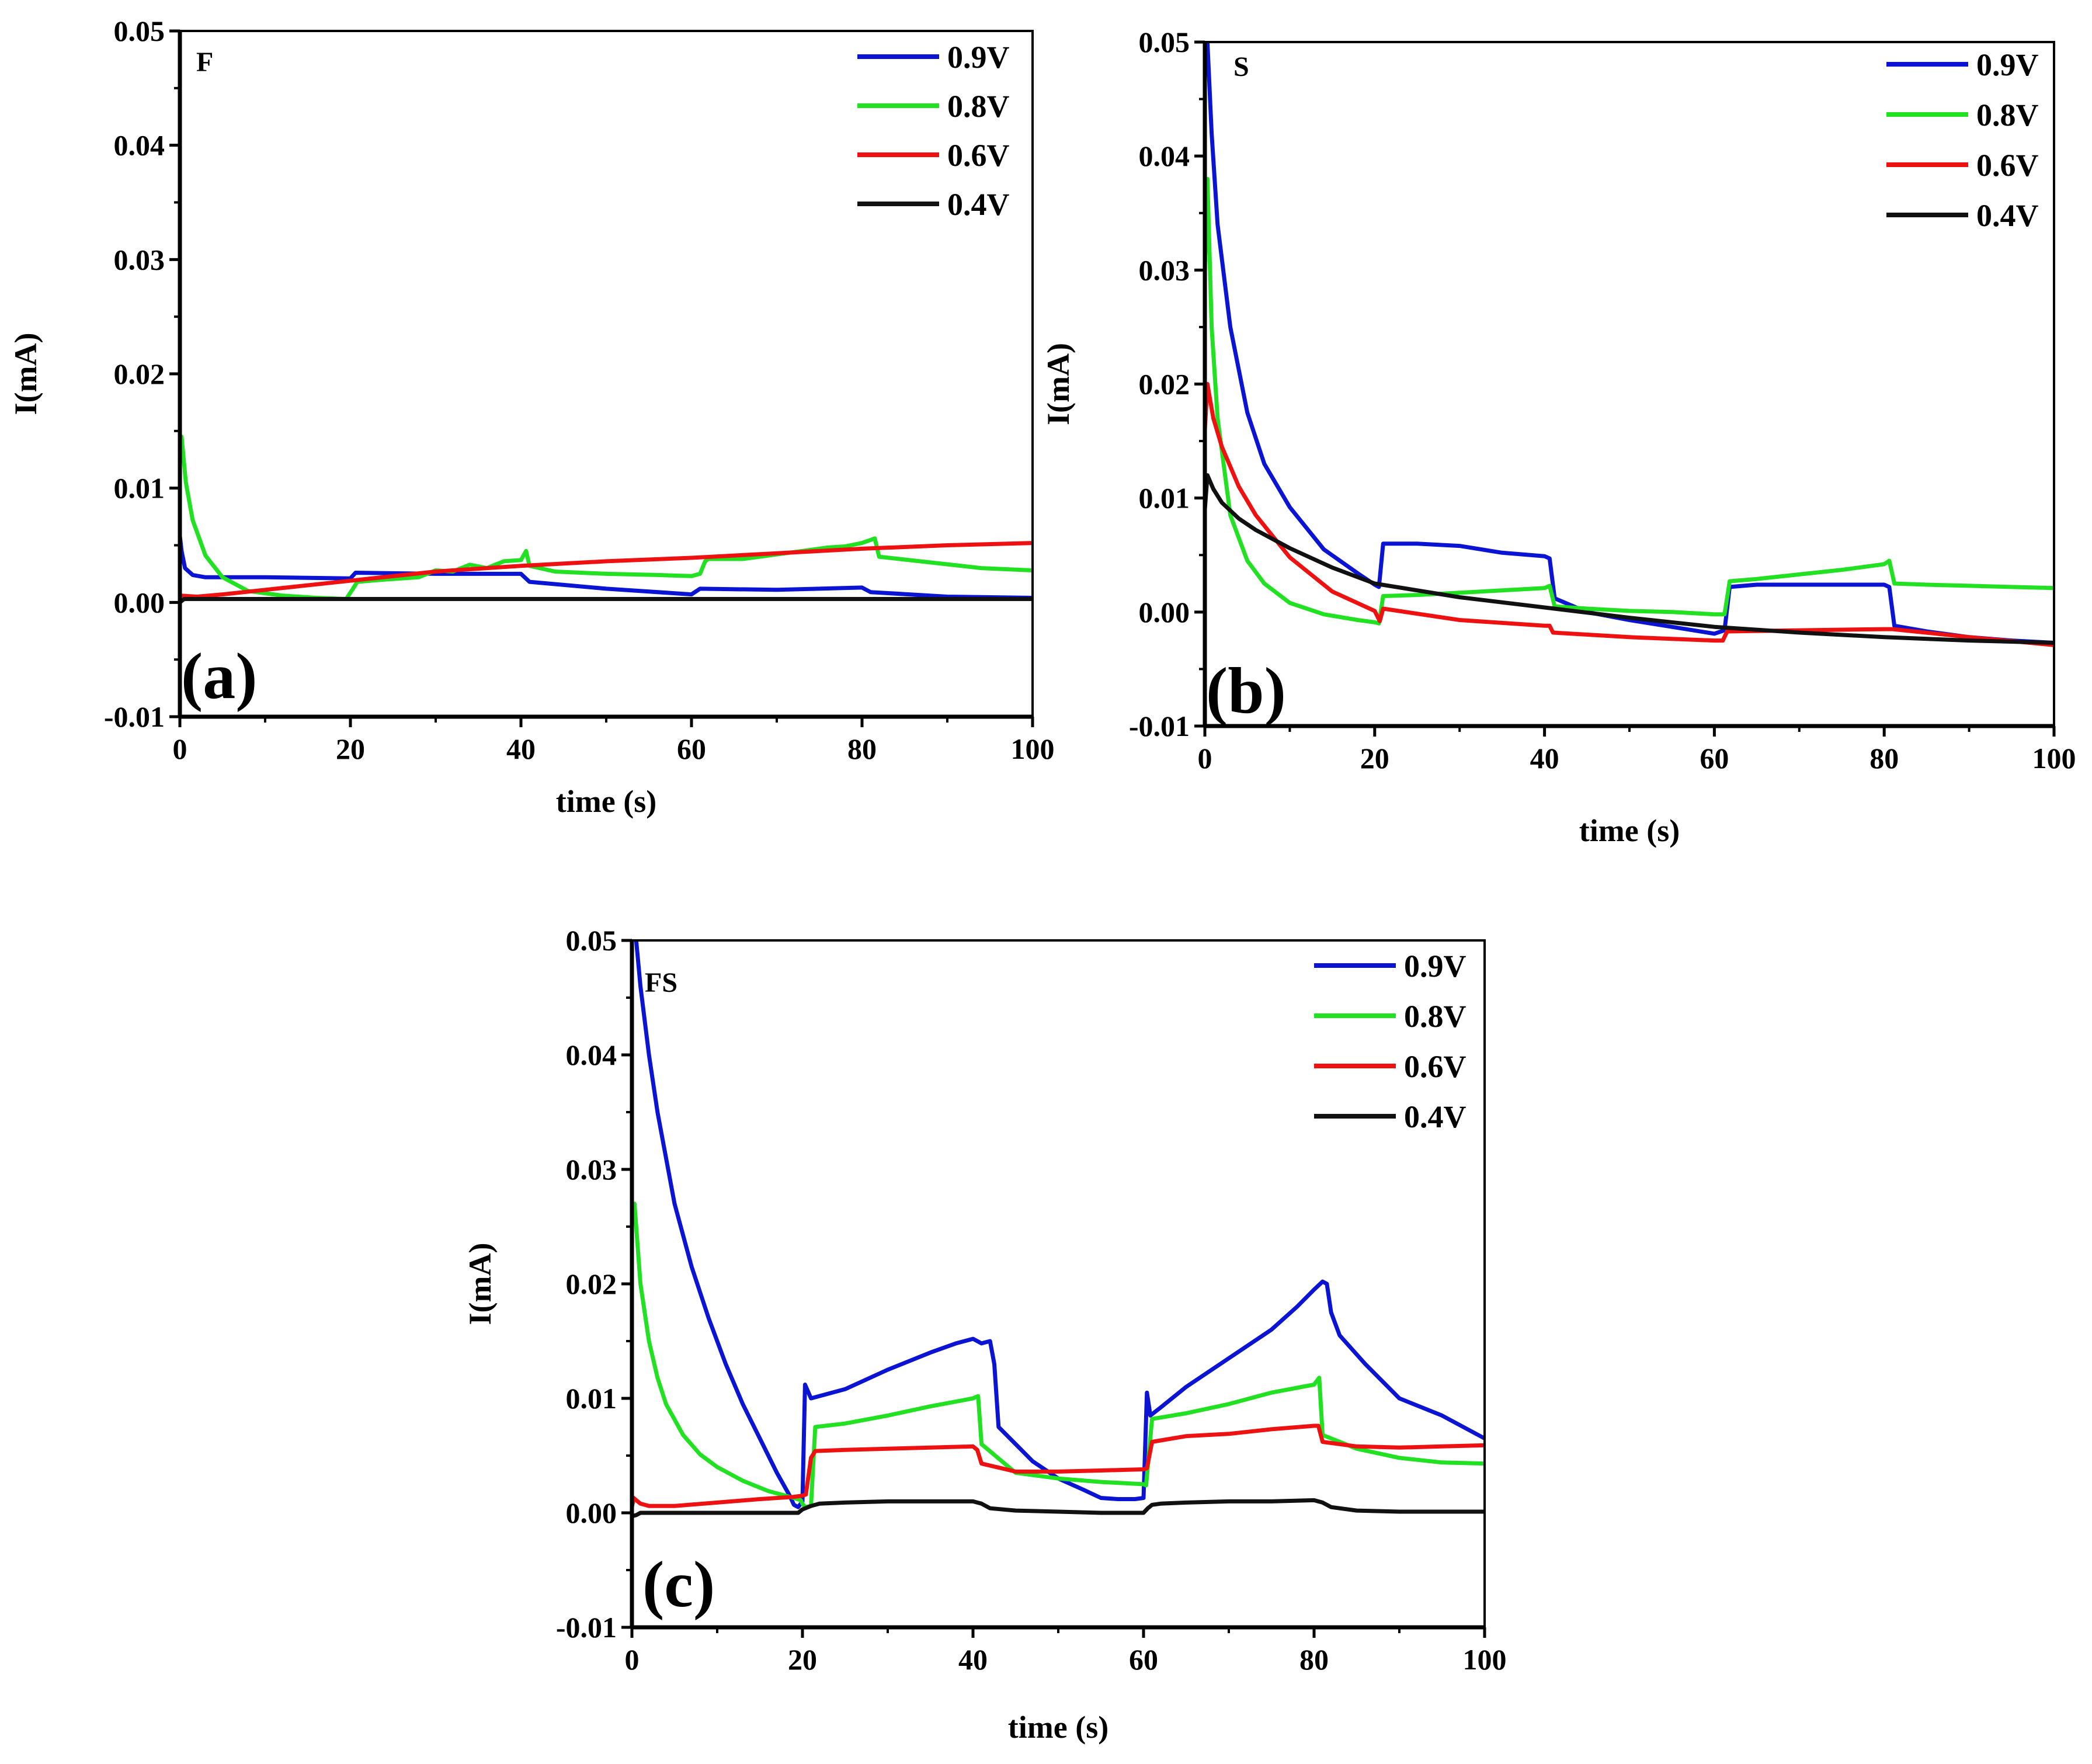 This screenshot has width=2092, height=1764. What do you see at coordinates (678, 1585) in the screenshot?
I see `panel-letter: (c)` at bounding box center [678, 1585].